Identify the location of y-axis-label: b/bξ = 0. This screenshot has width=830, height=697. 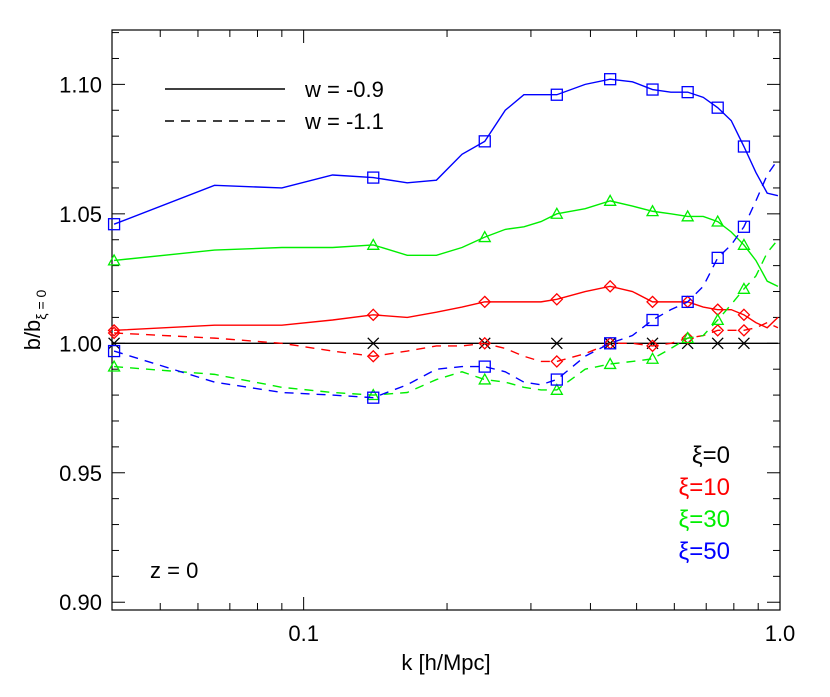
(34, 319).